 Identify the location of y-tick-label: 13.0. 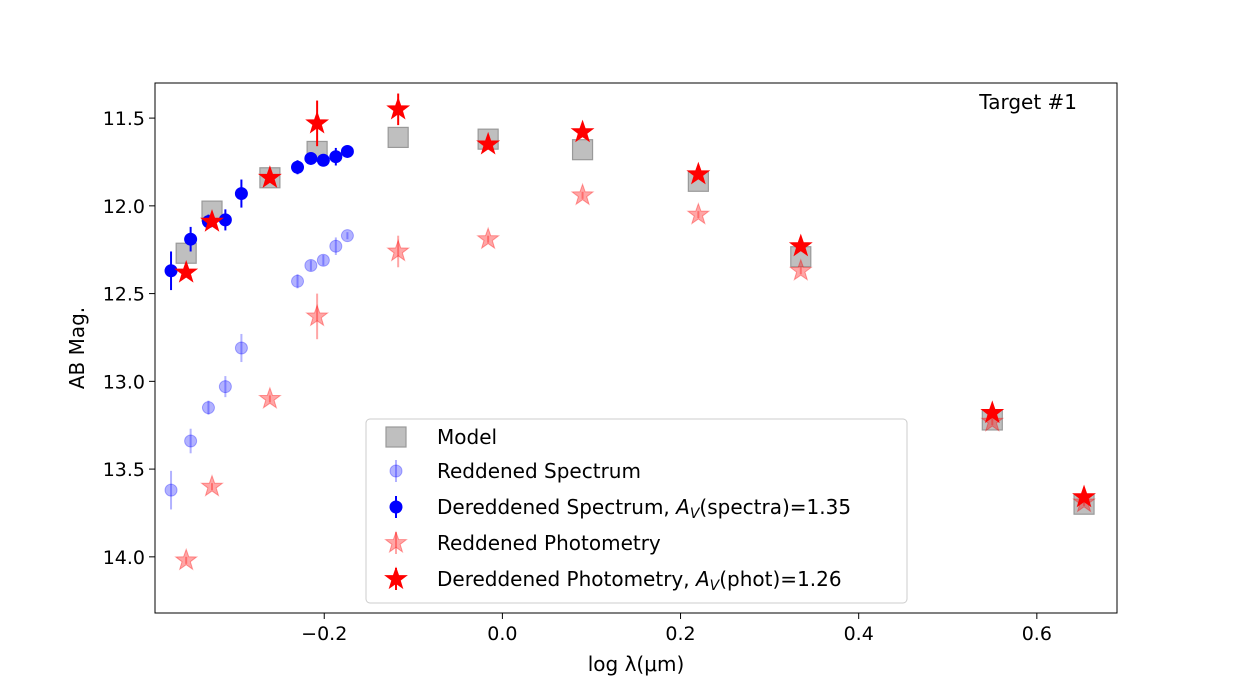
(124, 382).